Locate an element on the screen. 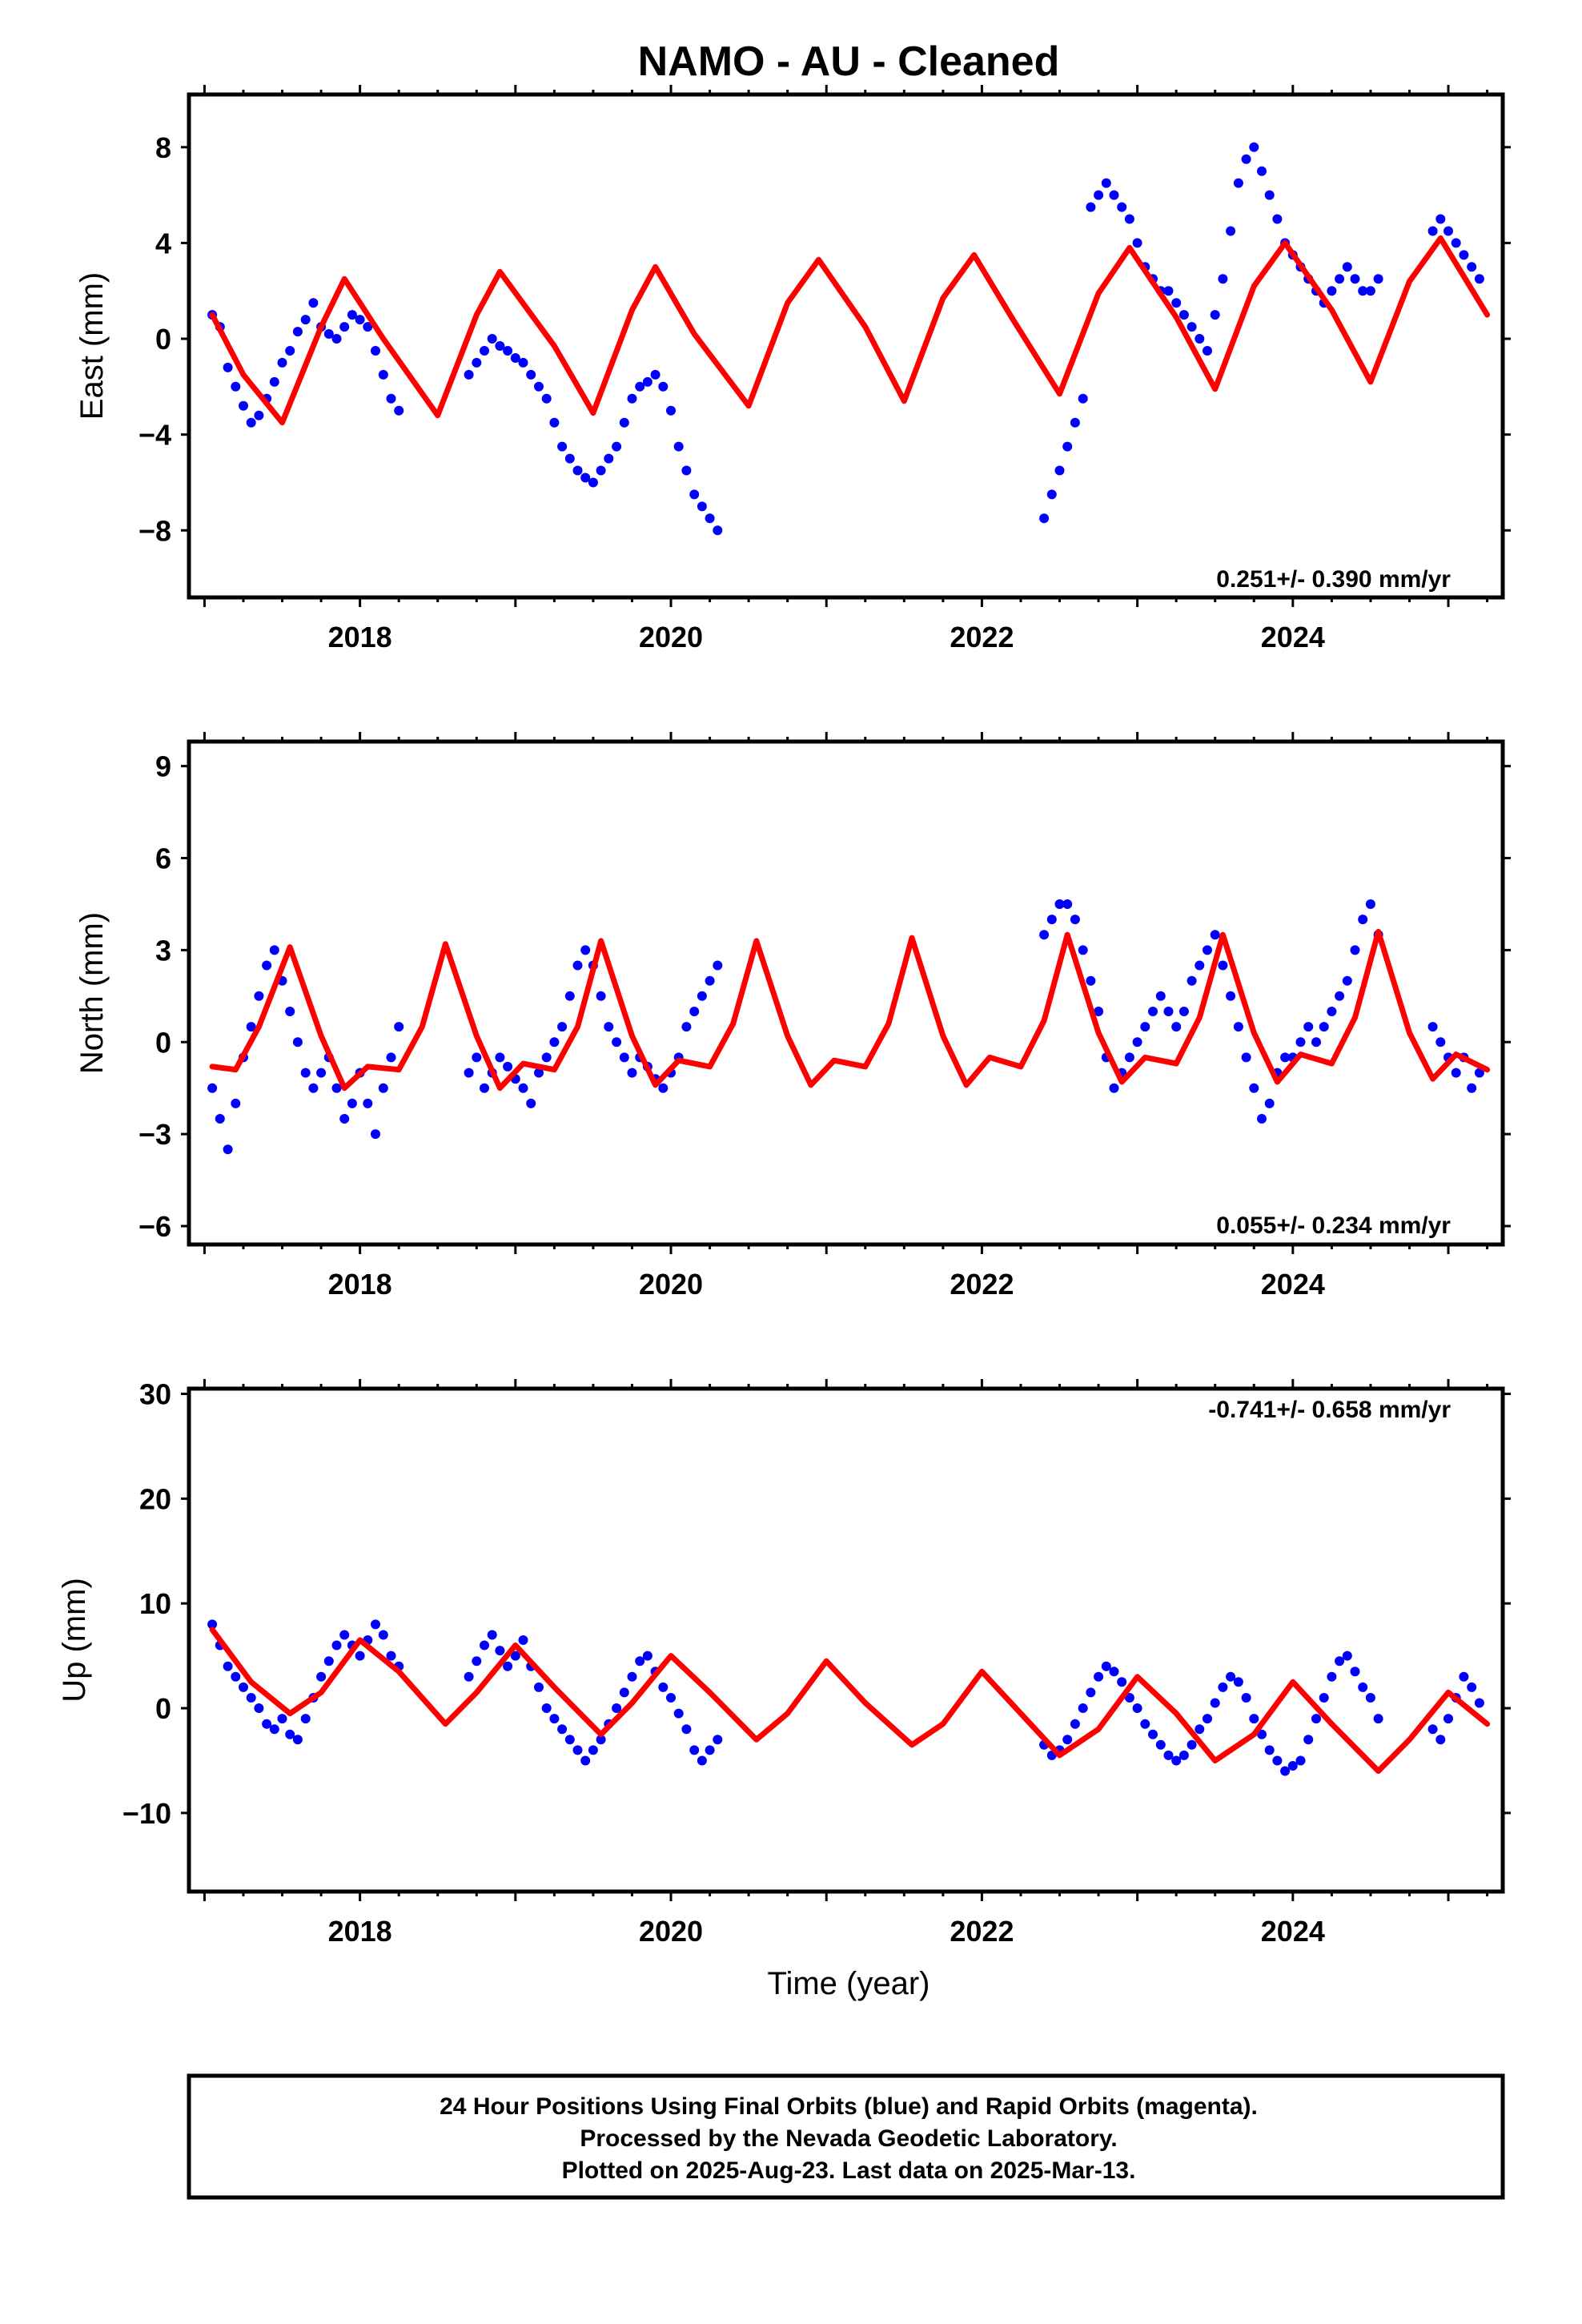 The height and width of the screenshot is (2324, 1582). east-x-tick-label: 2022 is located at coordinates (982, 637).